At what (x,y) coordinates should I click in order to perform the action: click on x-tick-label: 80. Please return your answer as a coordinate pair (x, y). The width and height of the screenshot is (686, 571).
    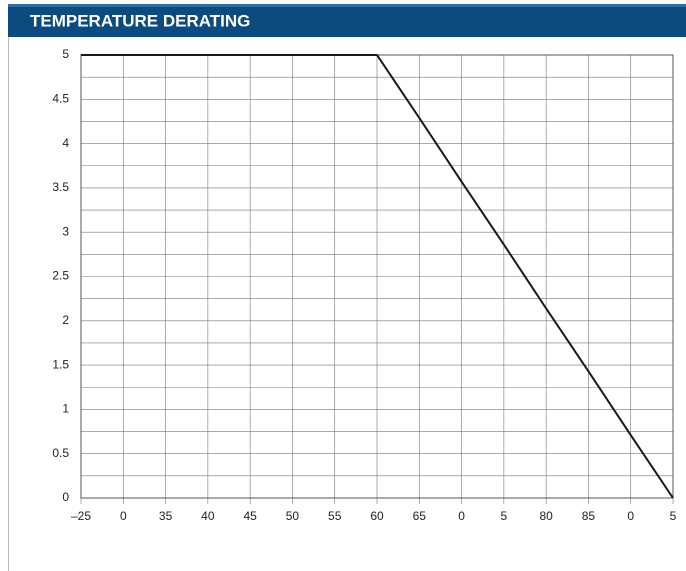
    Looking at the image, I should click on (546, 516).